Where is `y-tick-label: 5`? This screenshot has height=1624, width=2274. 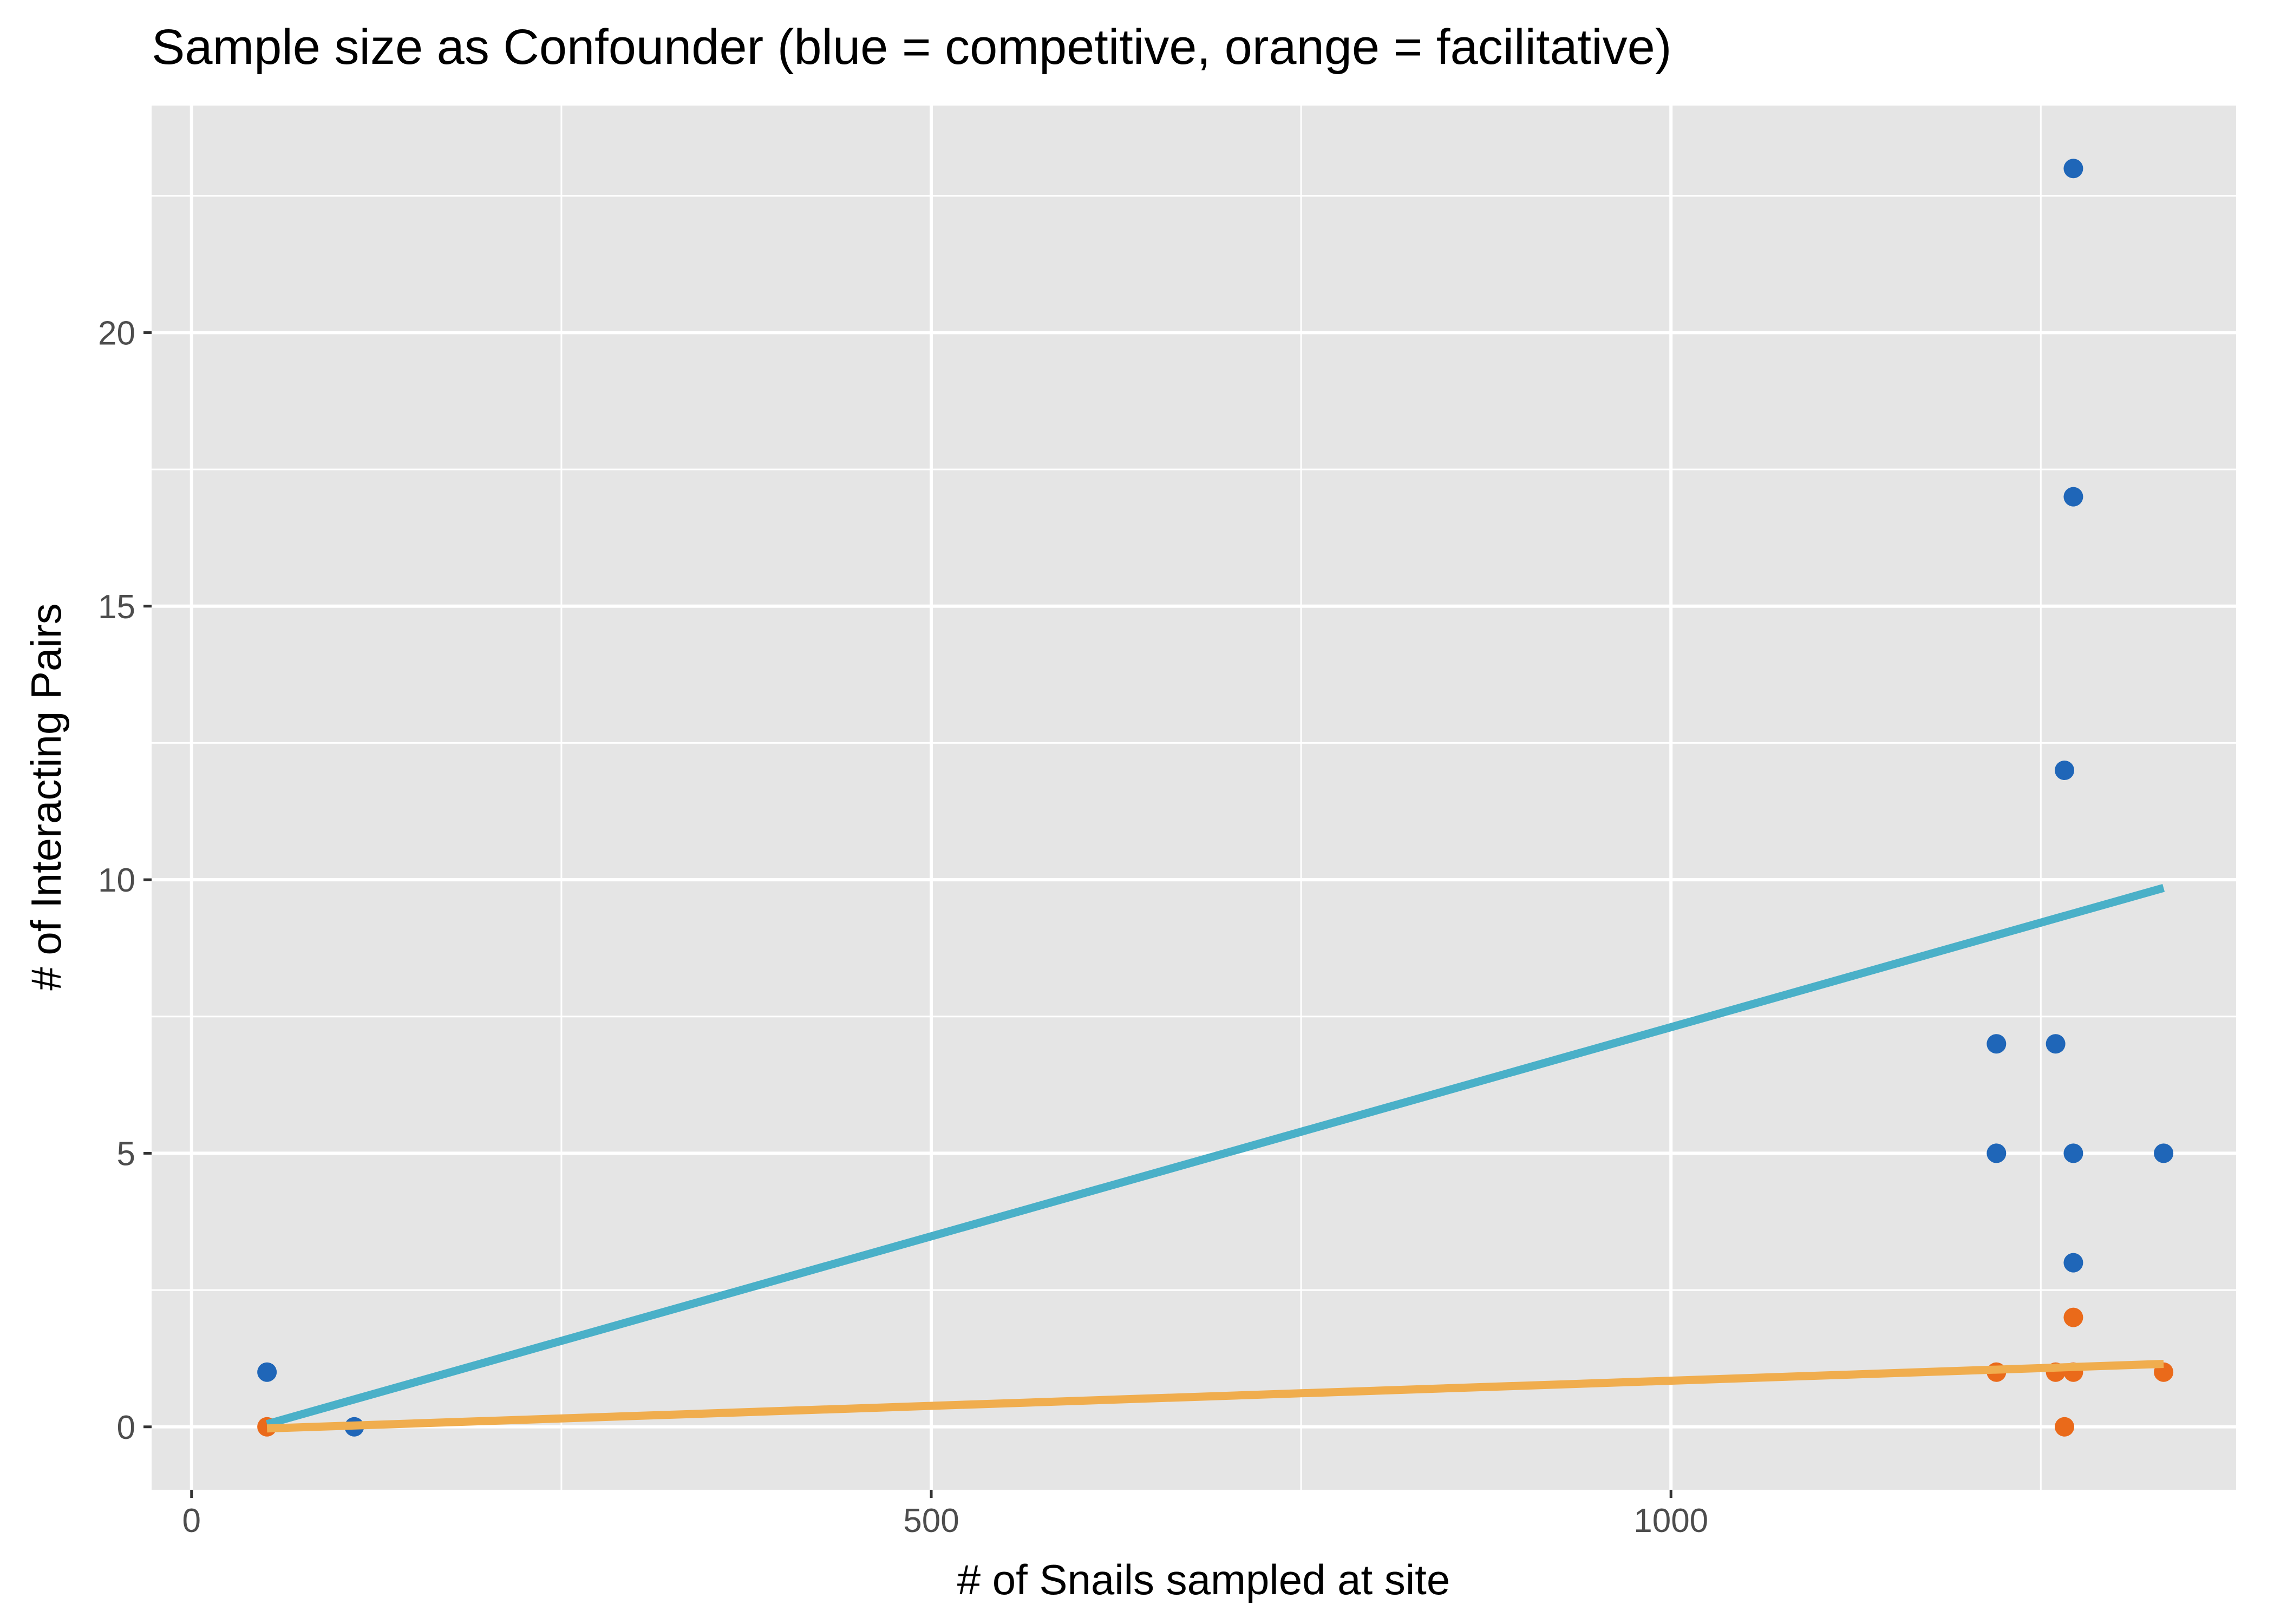
y-tick-label: 5 is located at coordinates (126, 1154).